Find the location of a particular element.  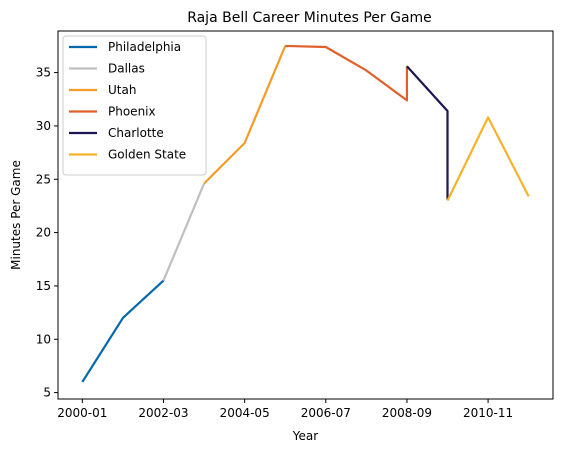

series-line-golden-state is located at coordinates (488, 159).